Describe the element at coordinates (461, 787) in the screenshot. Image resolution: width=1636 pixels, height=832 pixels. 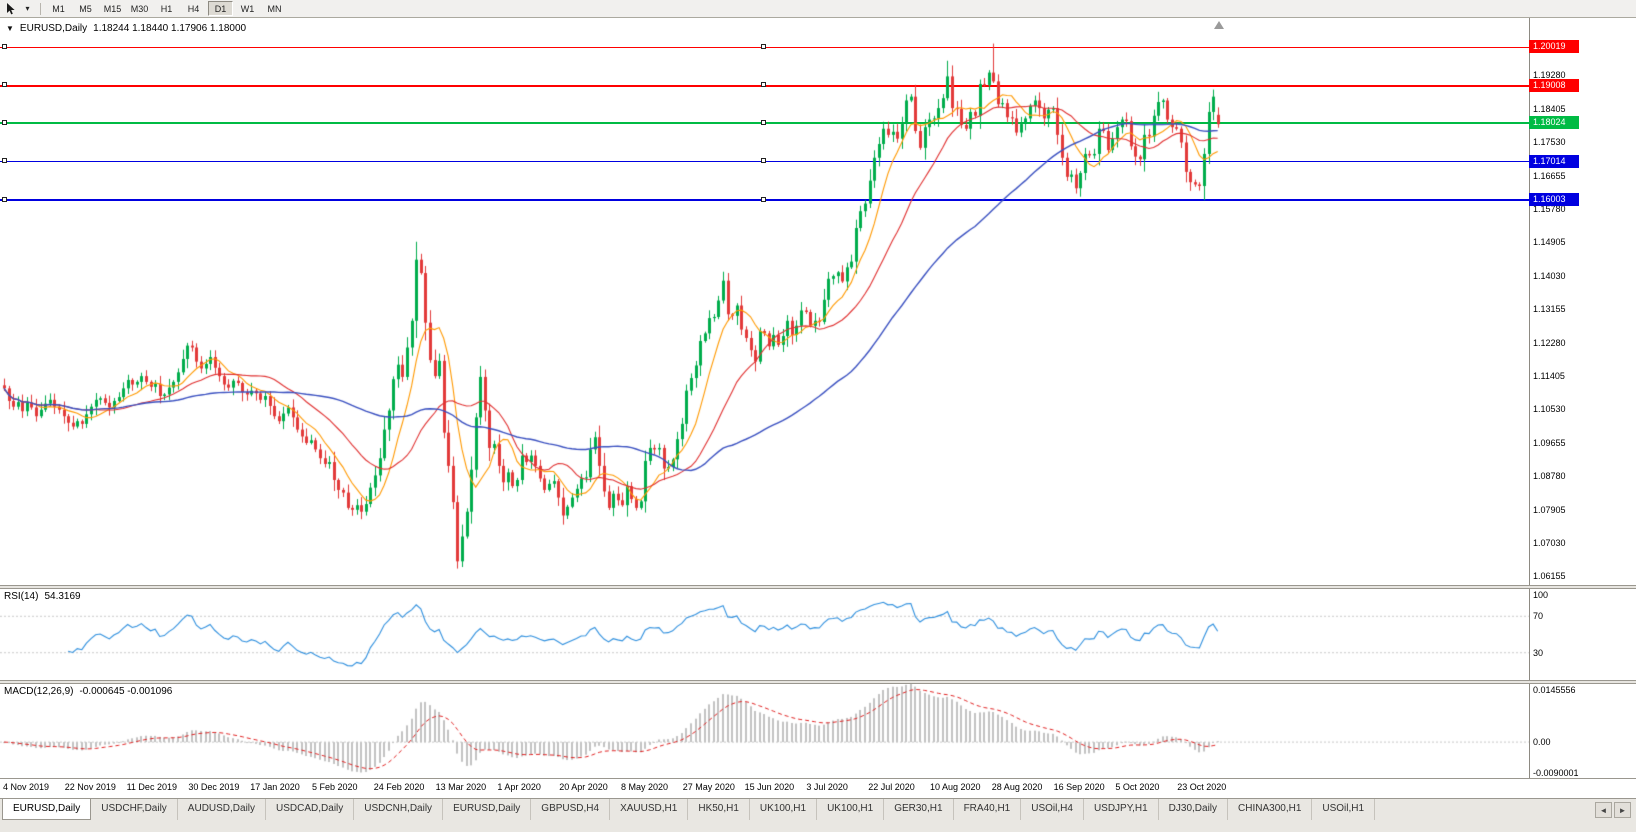
I see `date-axis-label: 13 Mar 2020` at that location.